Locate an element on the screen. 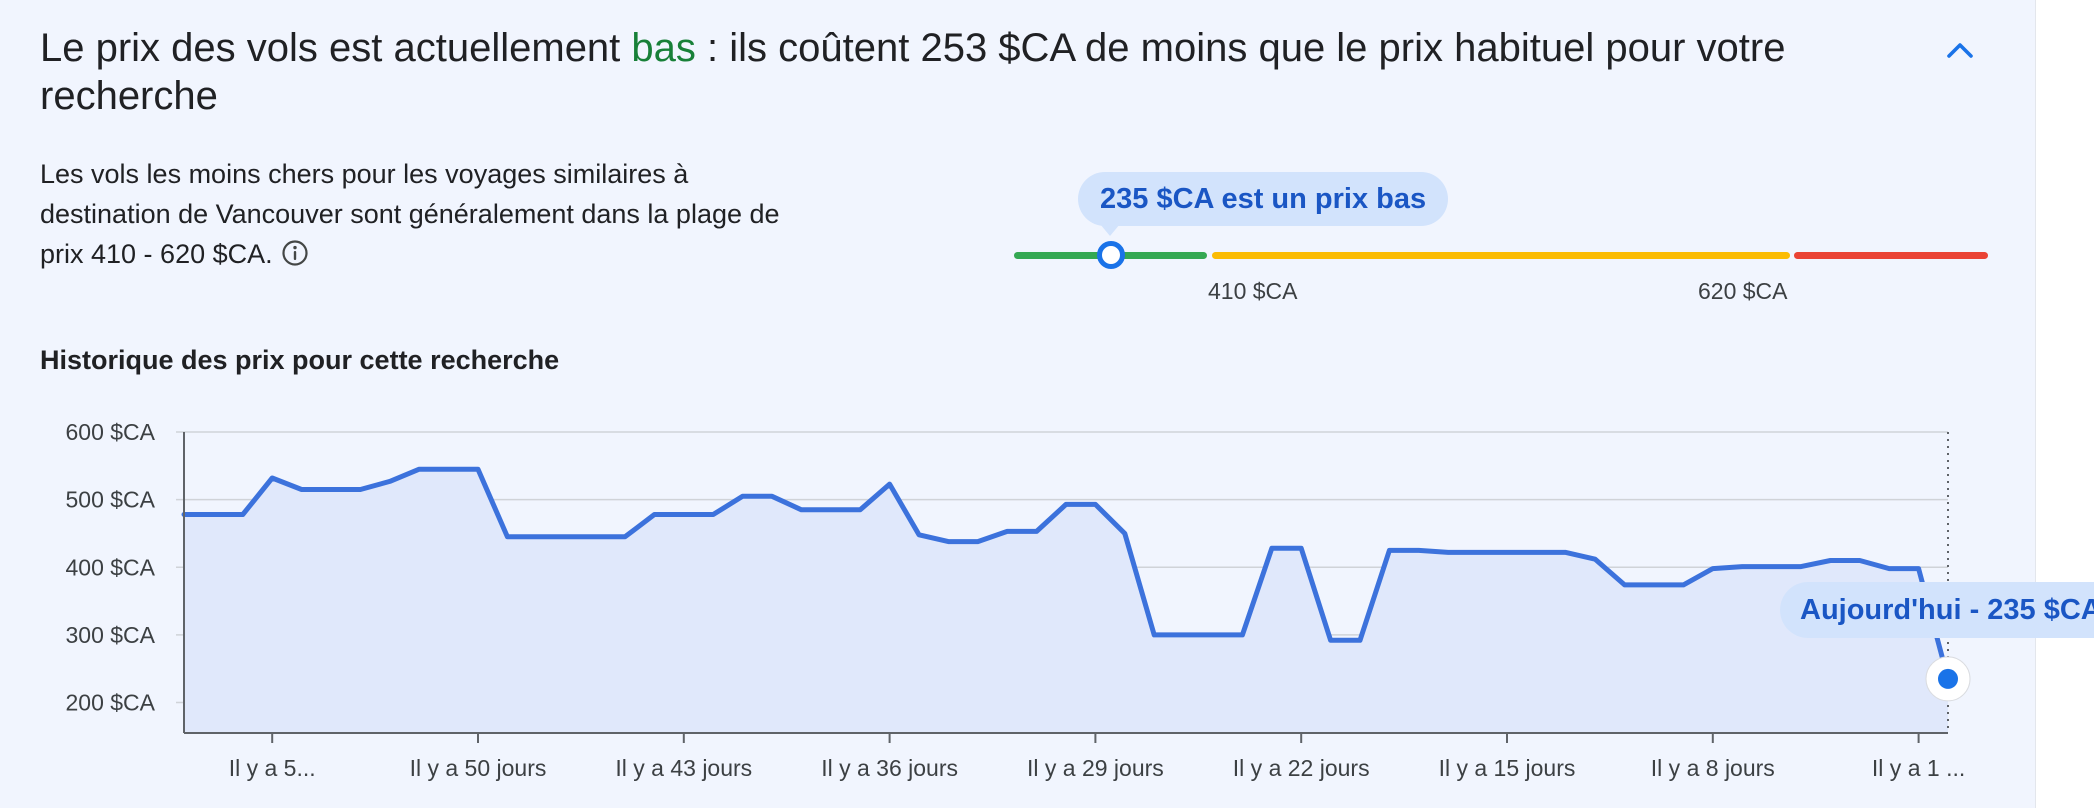  info-icon is located at coordinates (295, 253).